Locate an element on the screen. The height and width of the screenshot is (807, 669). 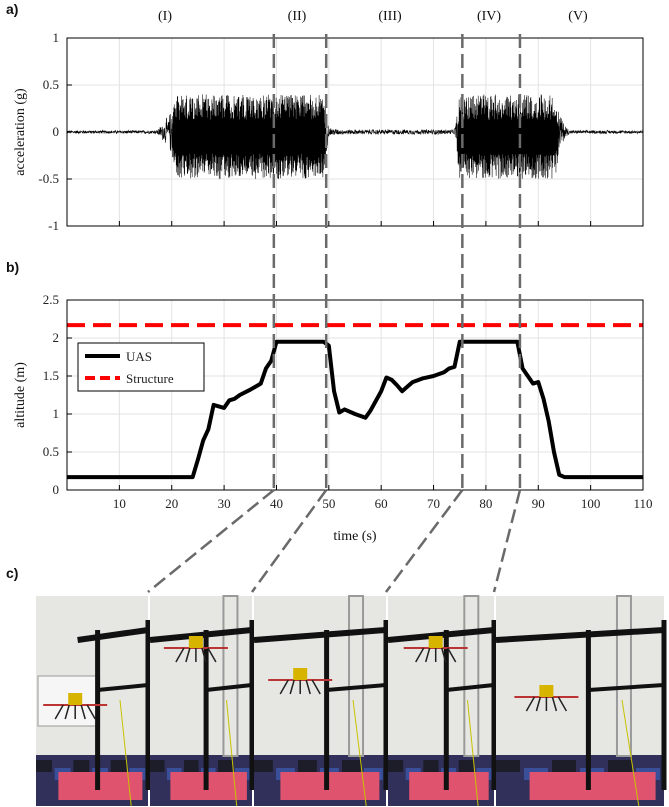
accel-series-line is located at coordinates (355, 136).